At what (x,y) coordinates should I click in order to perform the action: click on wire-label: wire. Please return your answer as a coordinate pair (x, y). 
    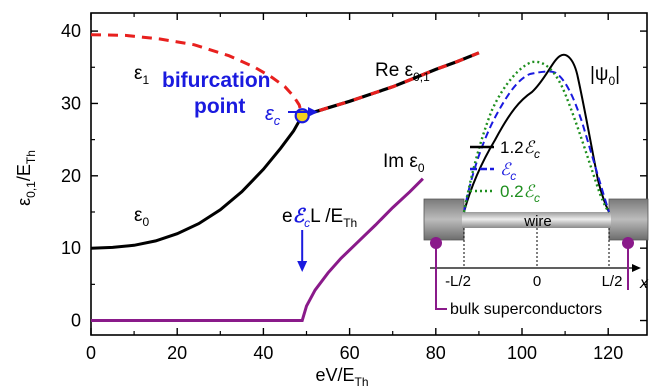
    Looking at the image, I should click on (537, 221).